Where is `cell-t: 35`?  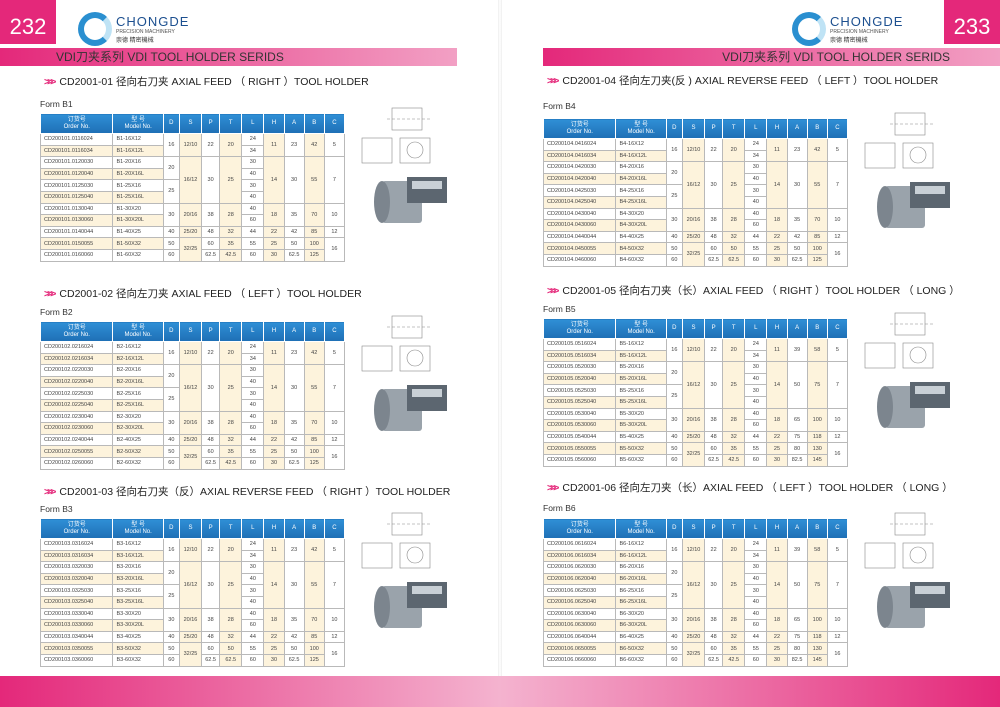 cell-t: 35 is located at coordinates (734, 448).